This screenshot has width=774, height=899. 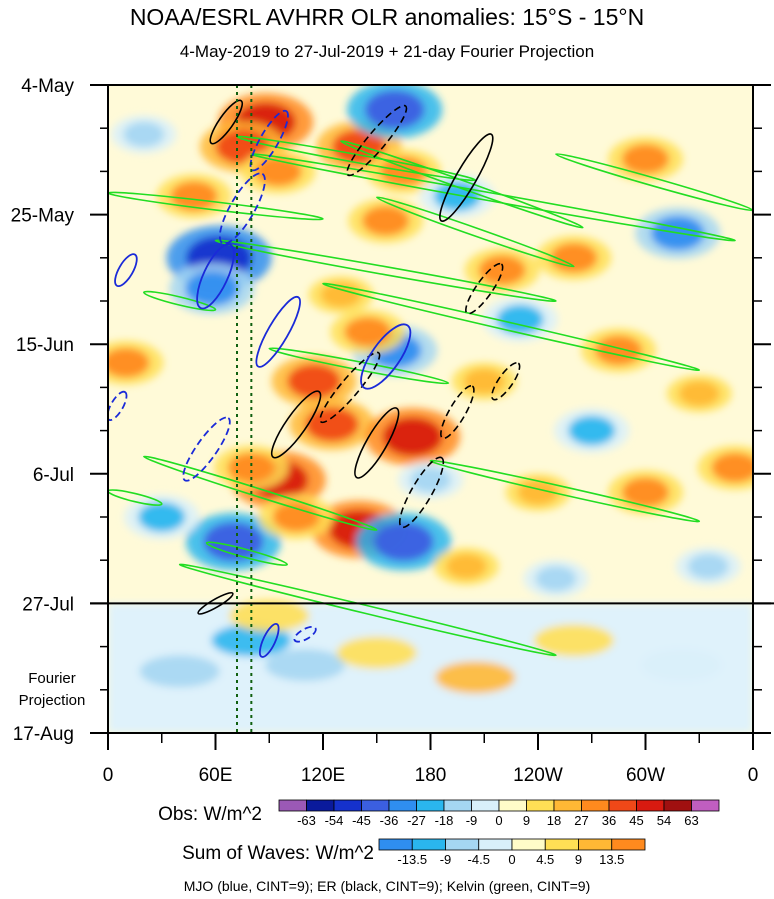 What do you see at coordinates (416, 820) in the screenshot?
I see `obs-colorbar-tick-label: -27` at bounding box center [416, 820].